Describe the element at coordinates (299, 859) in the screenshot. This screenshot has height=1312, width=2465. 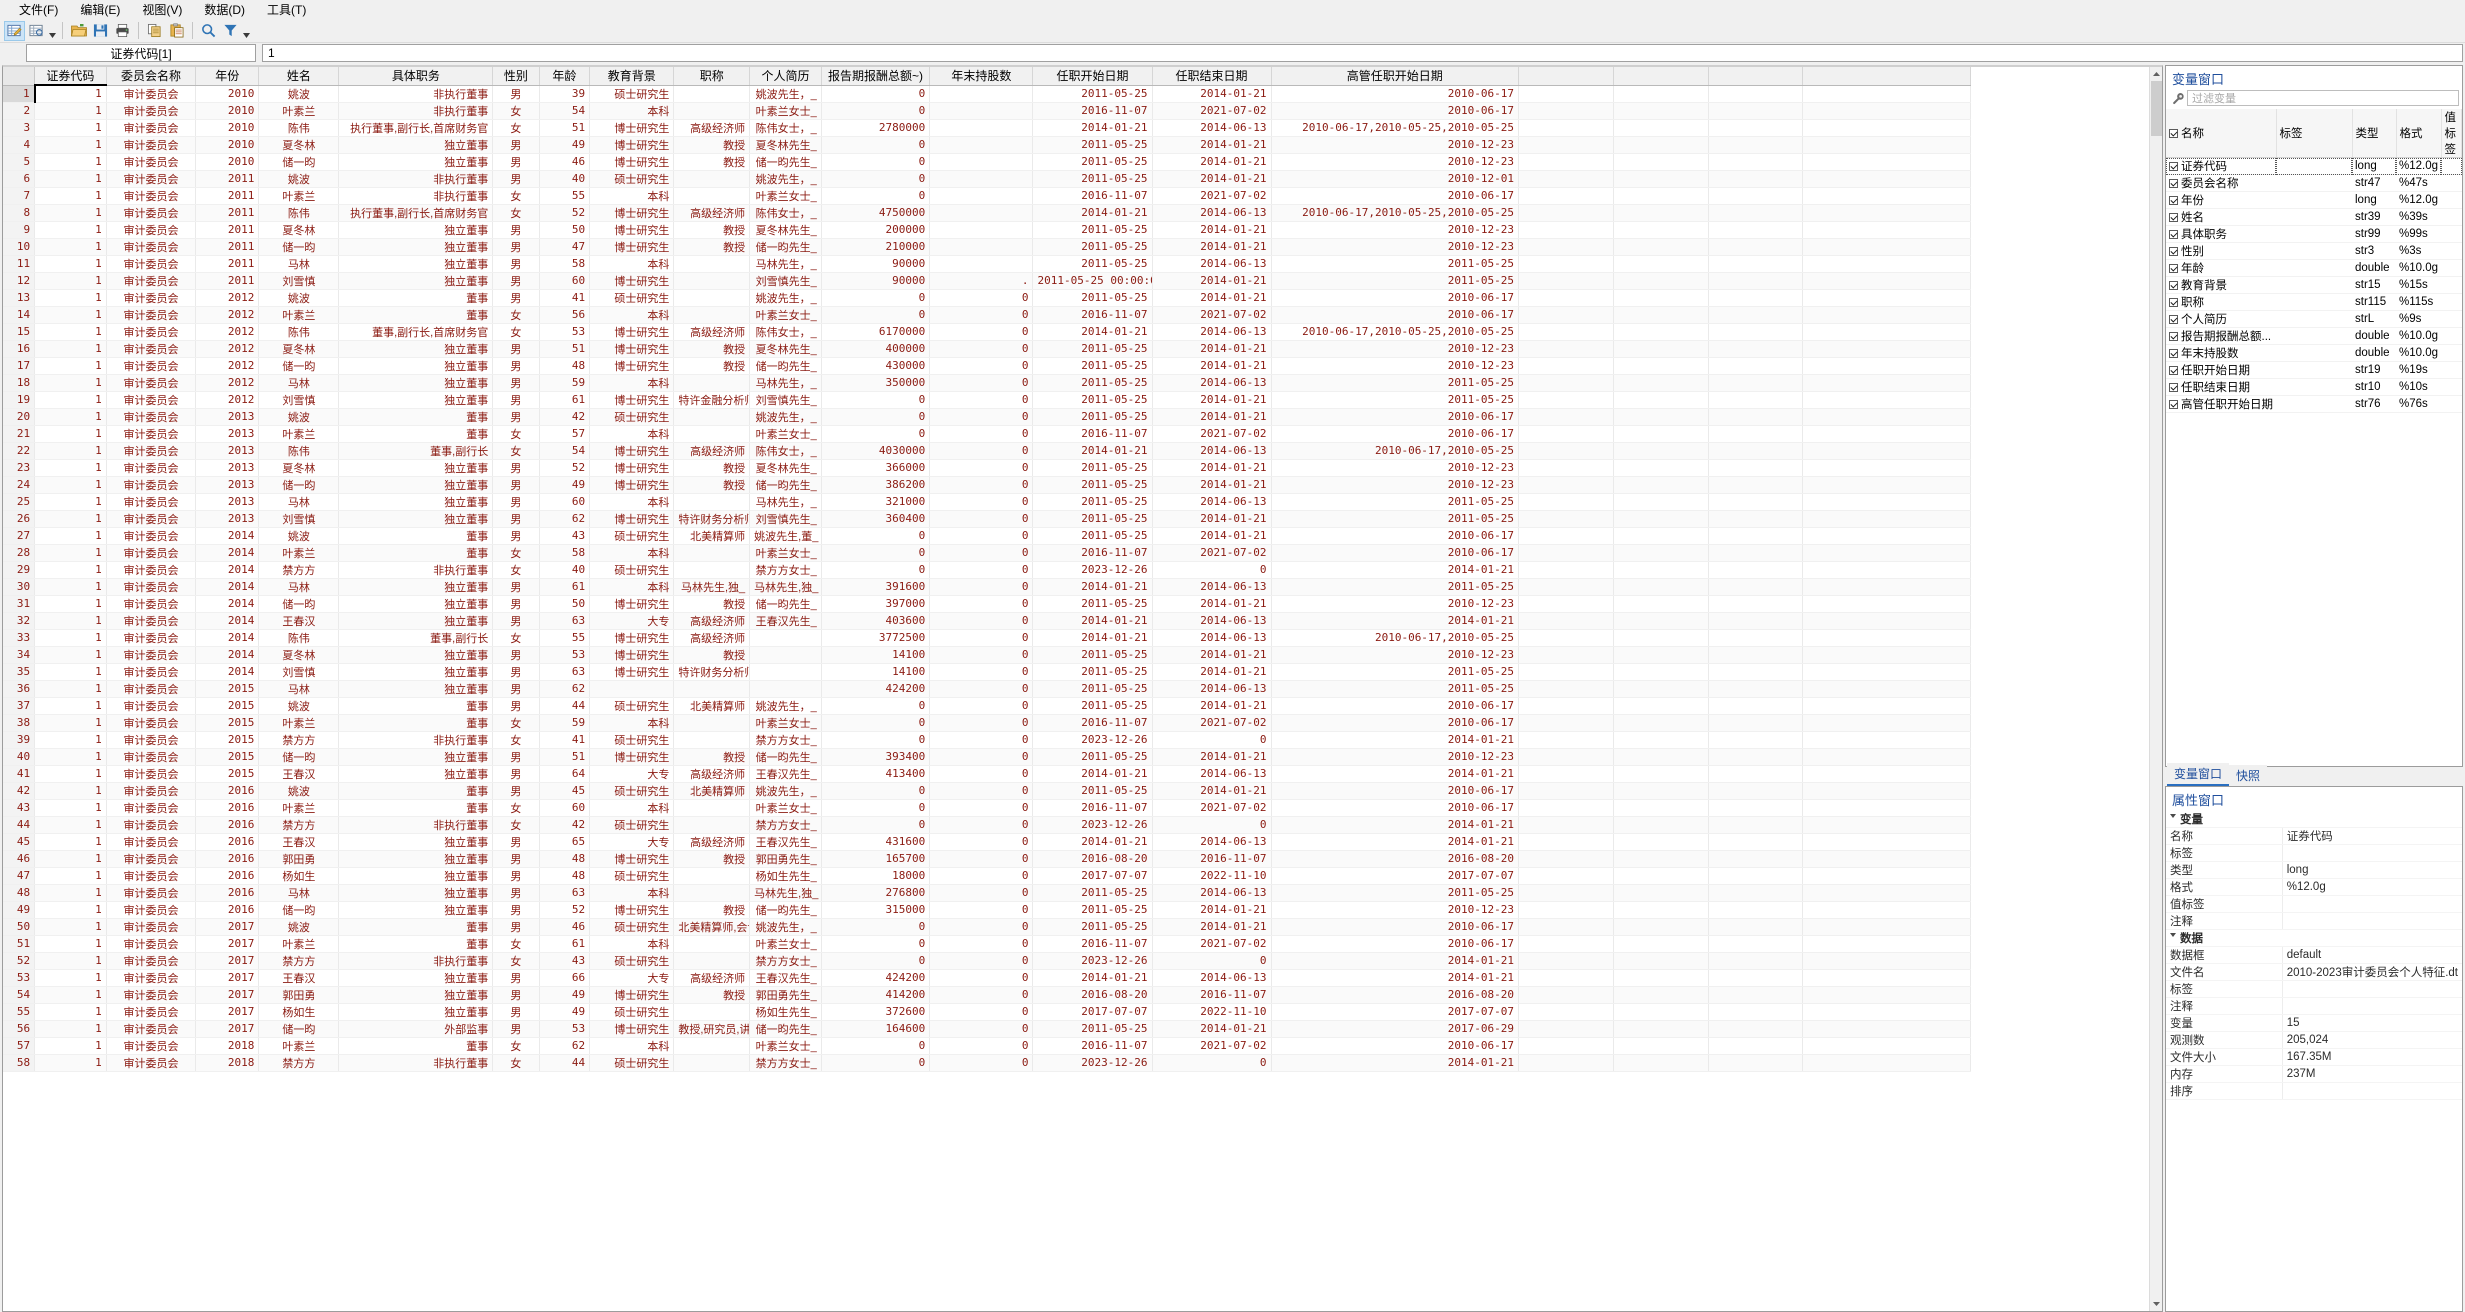
I see `cell-name: 郭田勇` at that location.